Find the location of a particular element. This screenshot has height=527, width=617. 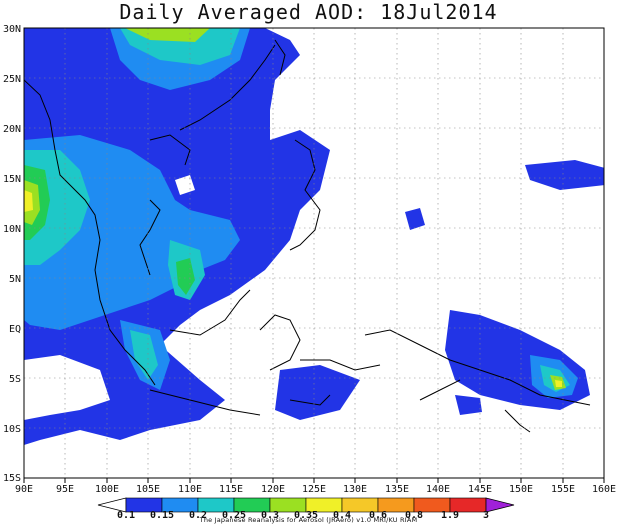

colorbar-label: 0.35 is located at coordinates (306, 515).